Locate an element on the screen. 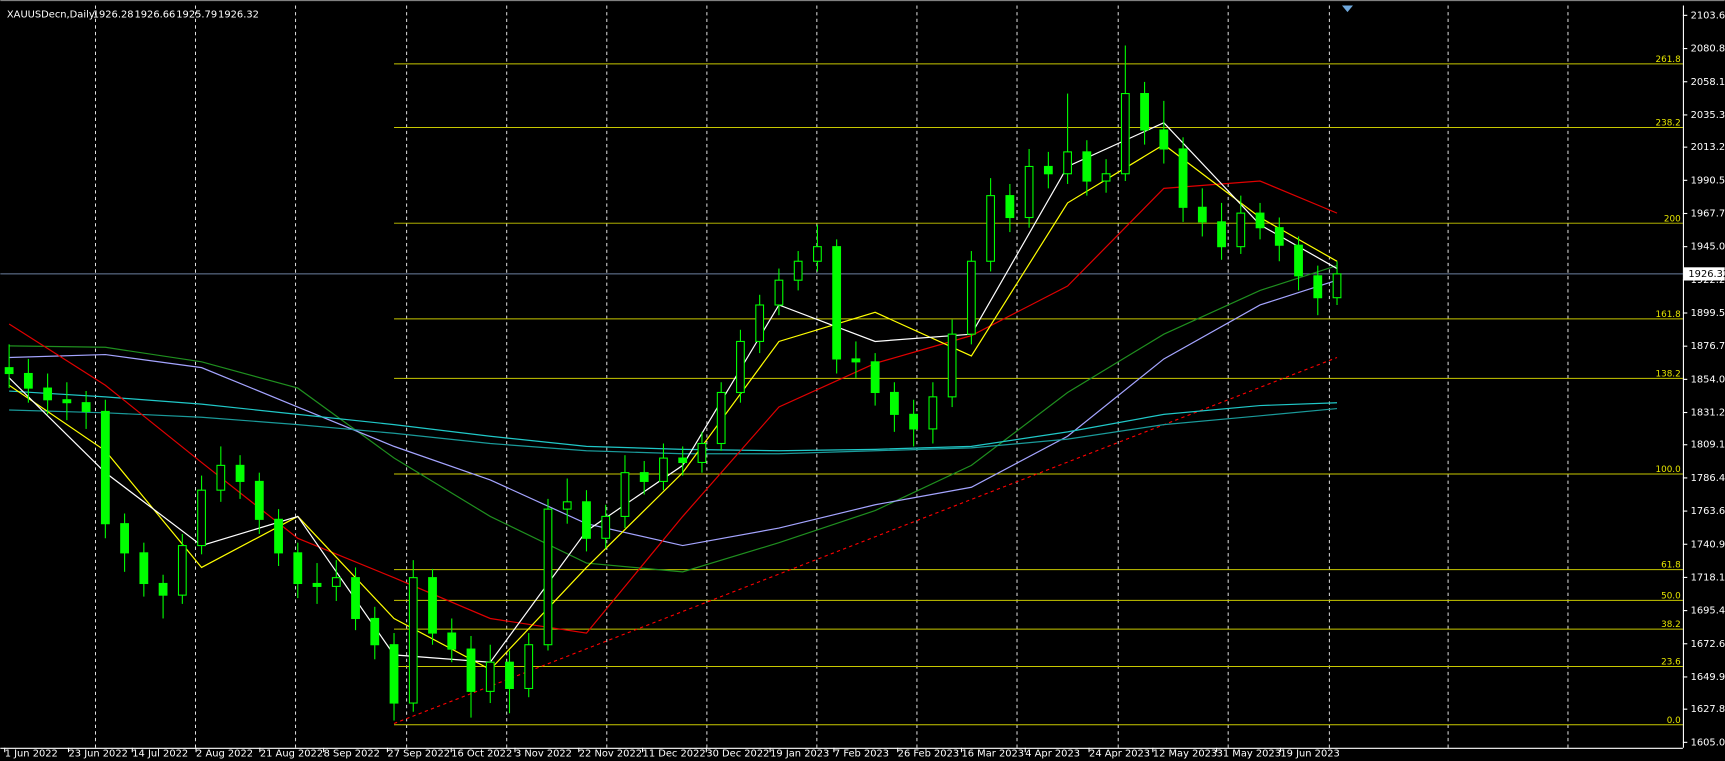 This screenshot has height=761, width=1725. fibo-label: 0.0 is located at coordinates (1674, 721).